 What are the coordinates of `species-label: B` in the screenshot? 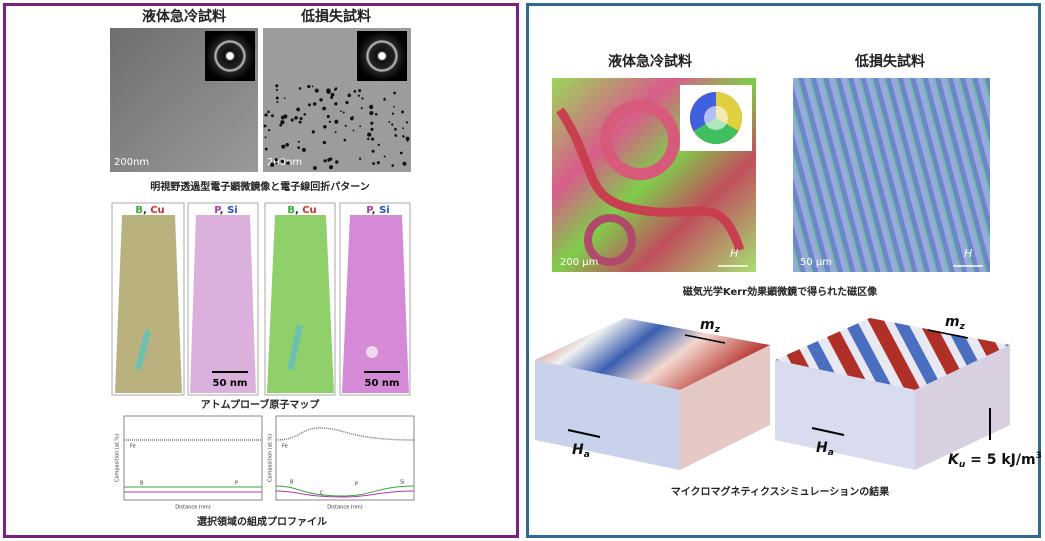 It's located at (142, 484).